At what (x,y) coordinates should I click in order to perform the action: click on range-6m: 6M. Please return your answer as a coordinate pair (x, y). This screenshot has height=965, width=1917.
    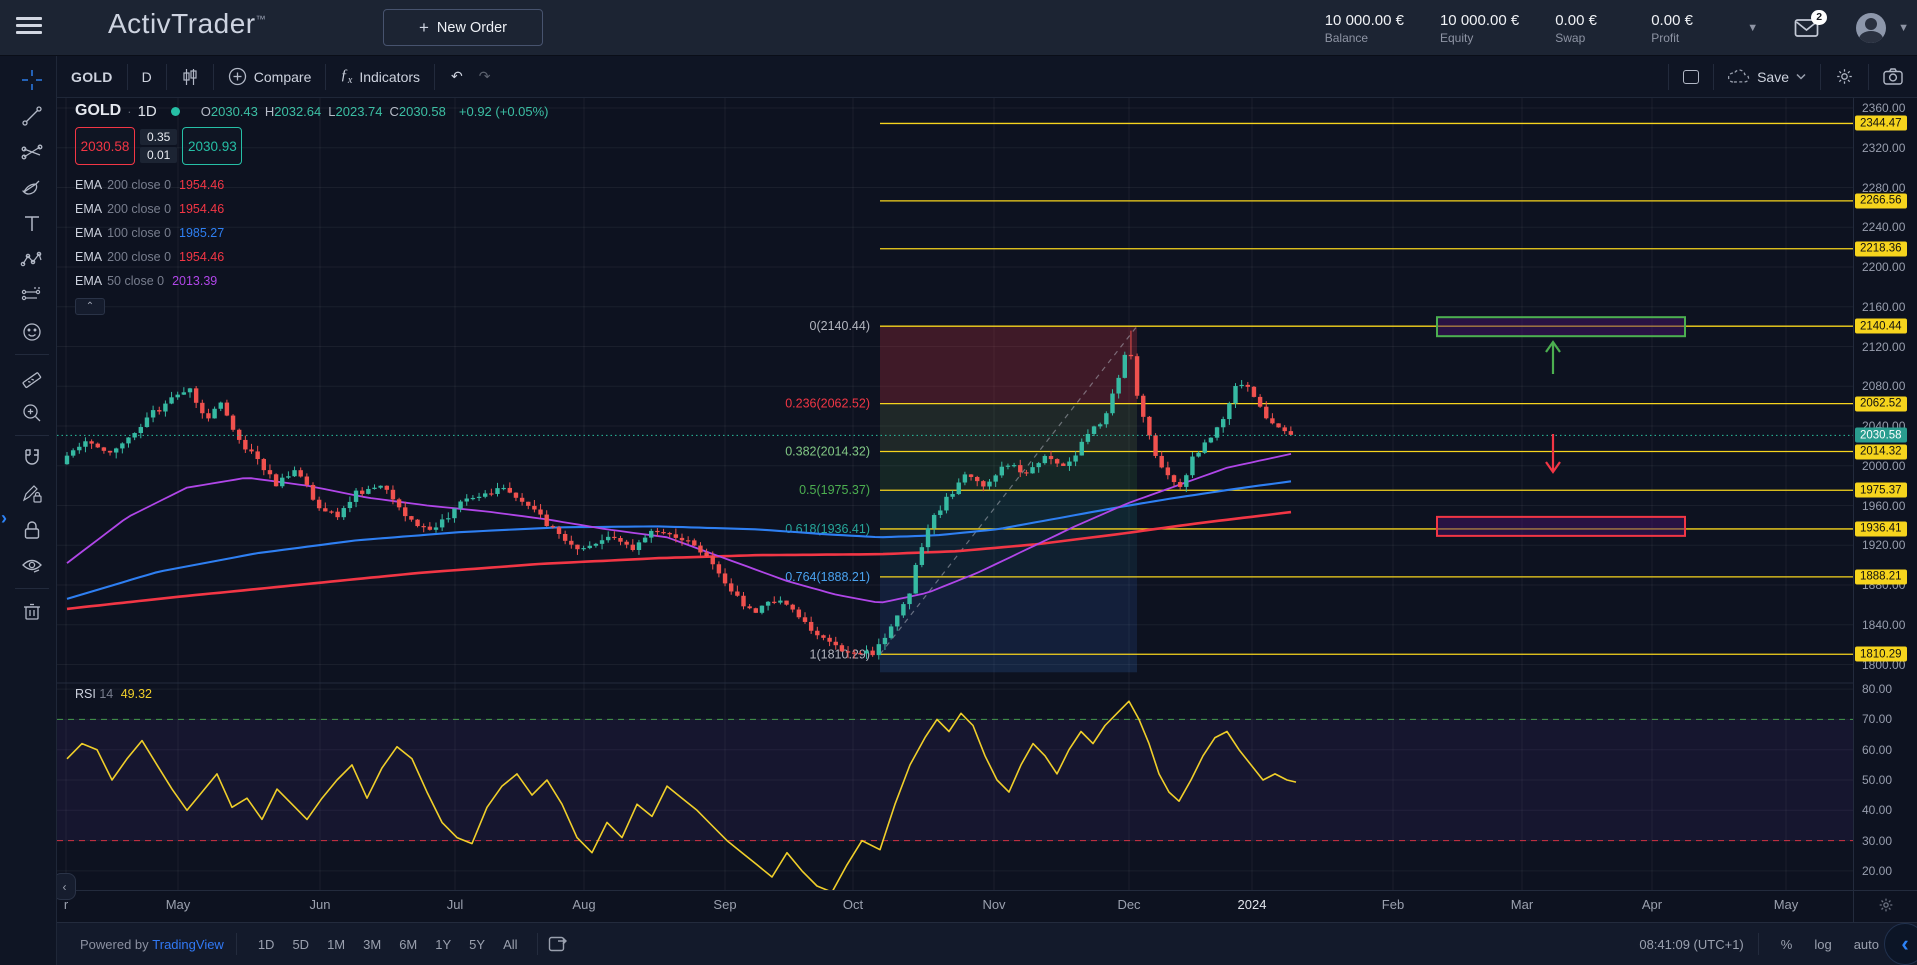
    Looking at the image, I should click on (408, 944).